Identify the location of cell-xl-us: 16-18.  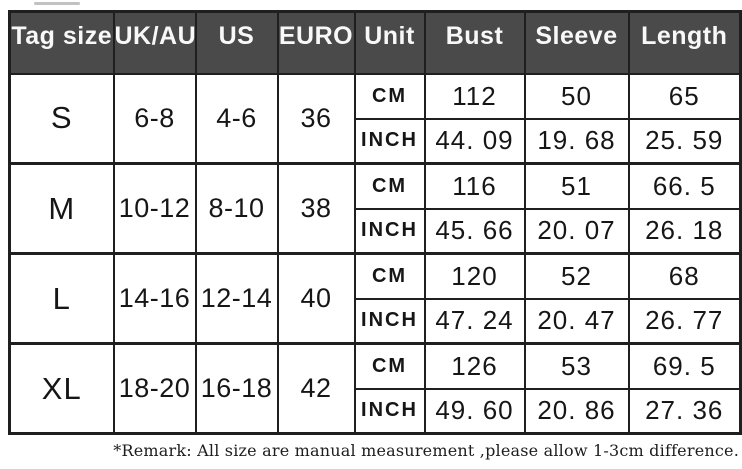
(236, 388).